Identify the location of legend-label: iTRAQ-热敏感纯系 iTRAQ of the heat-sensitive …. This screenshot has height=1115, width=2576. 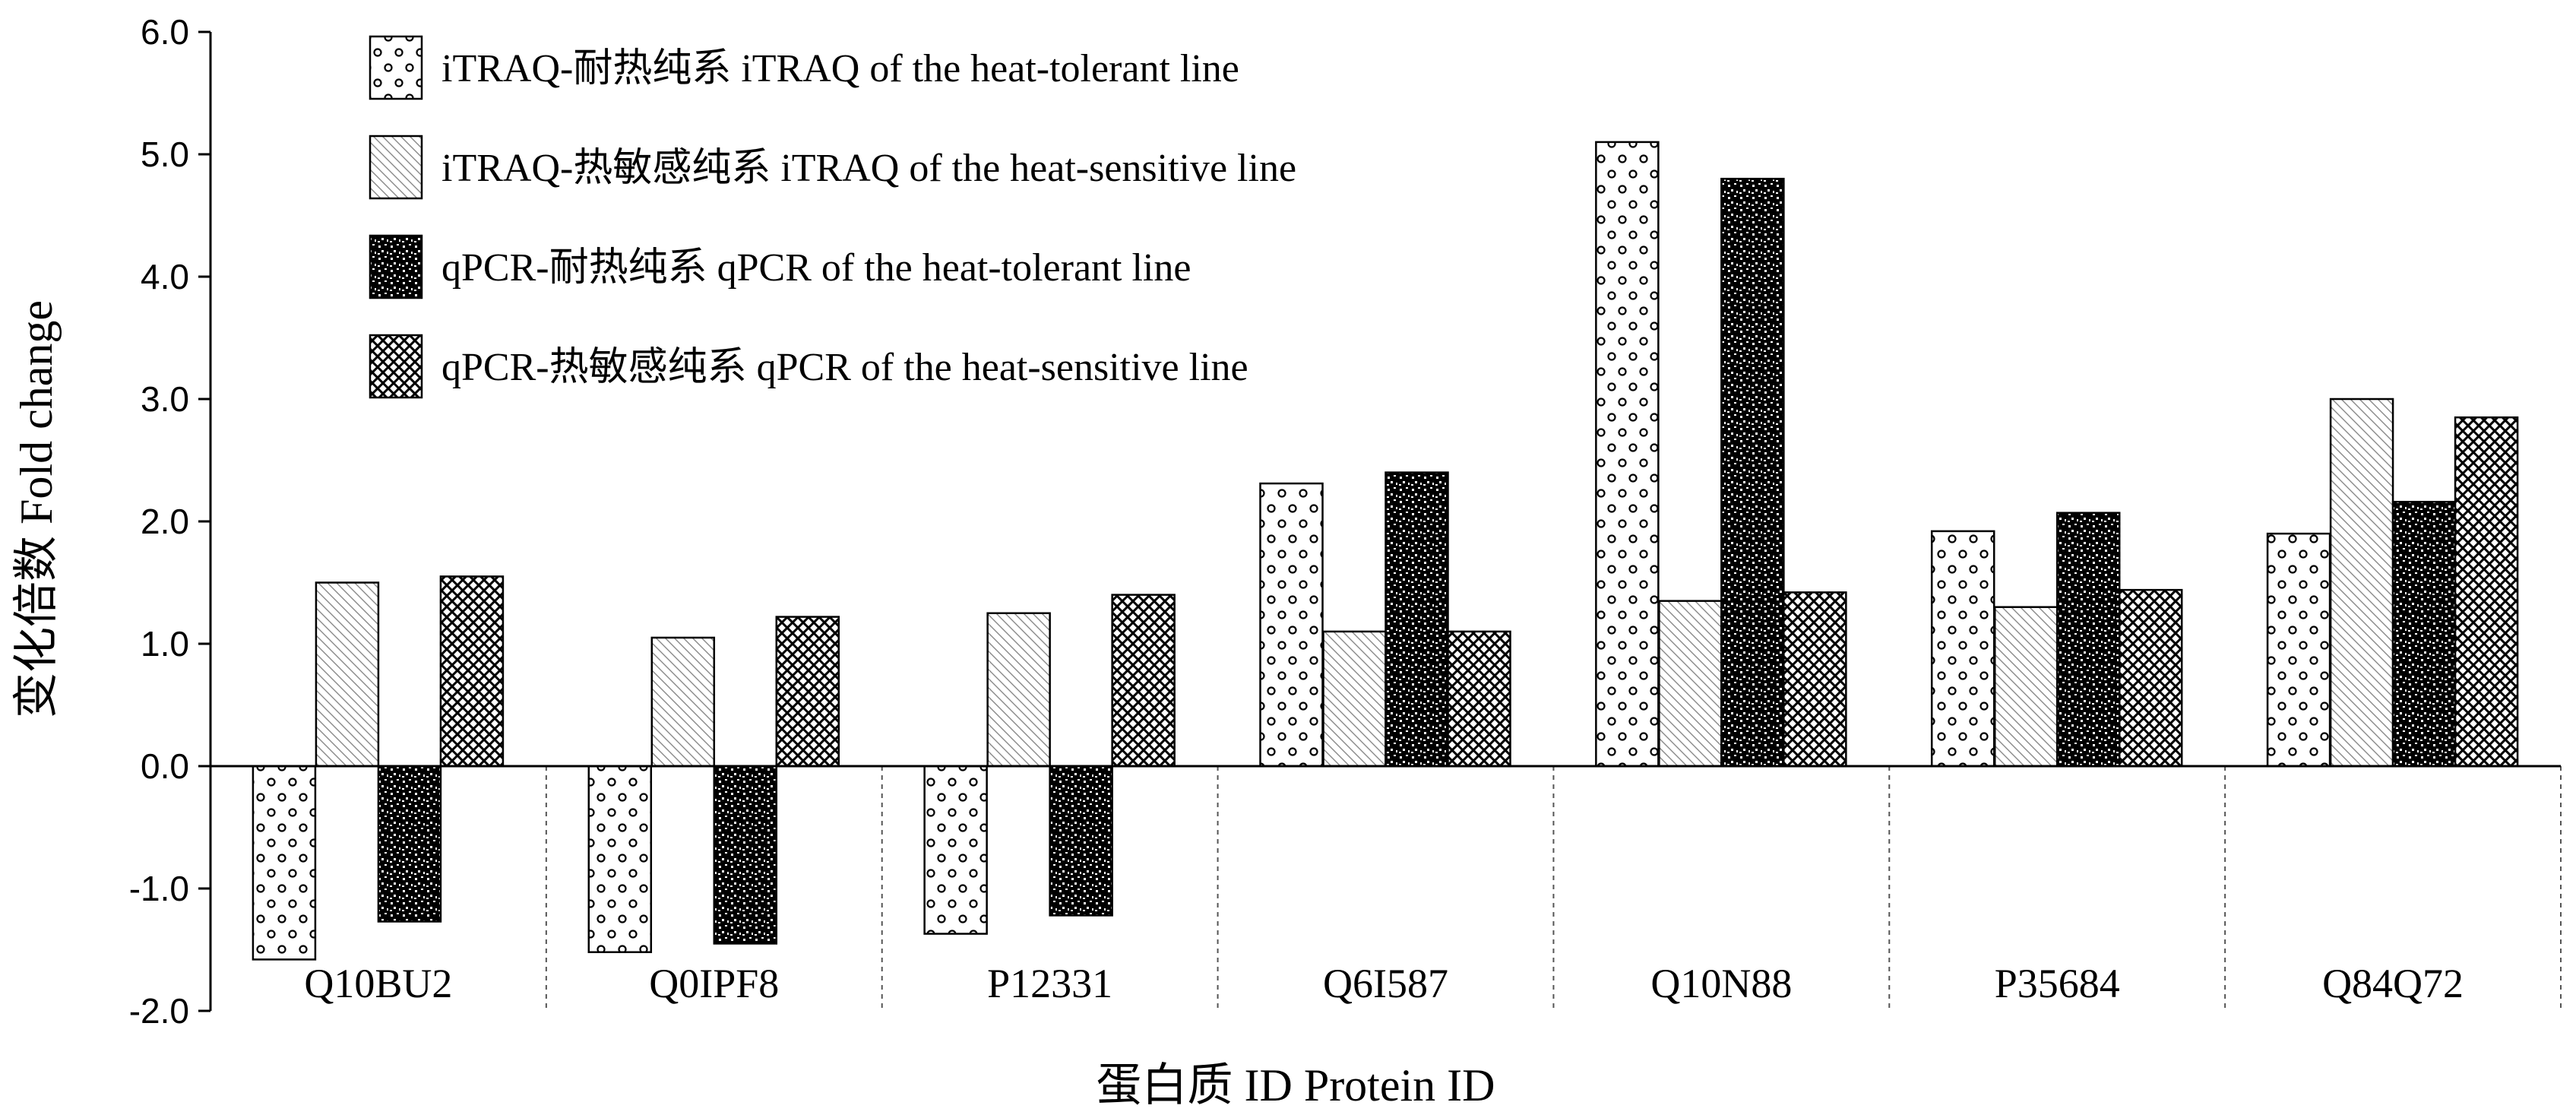
(869, 168).